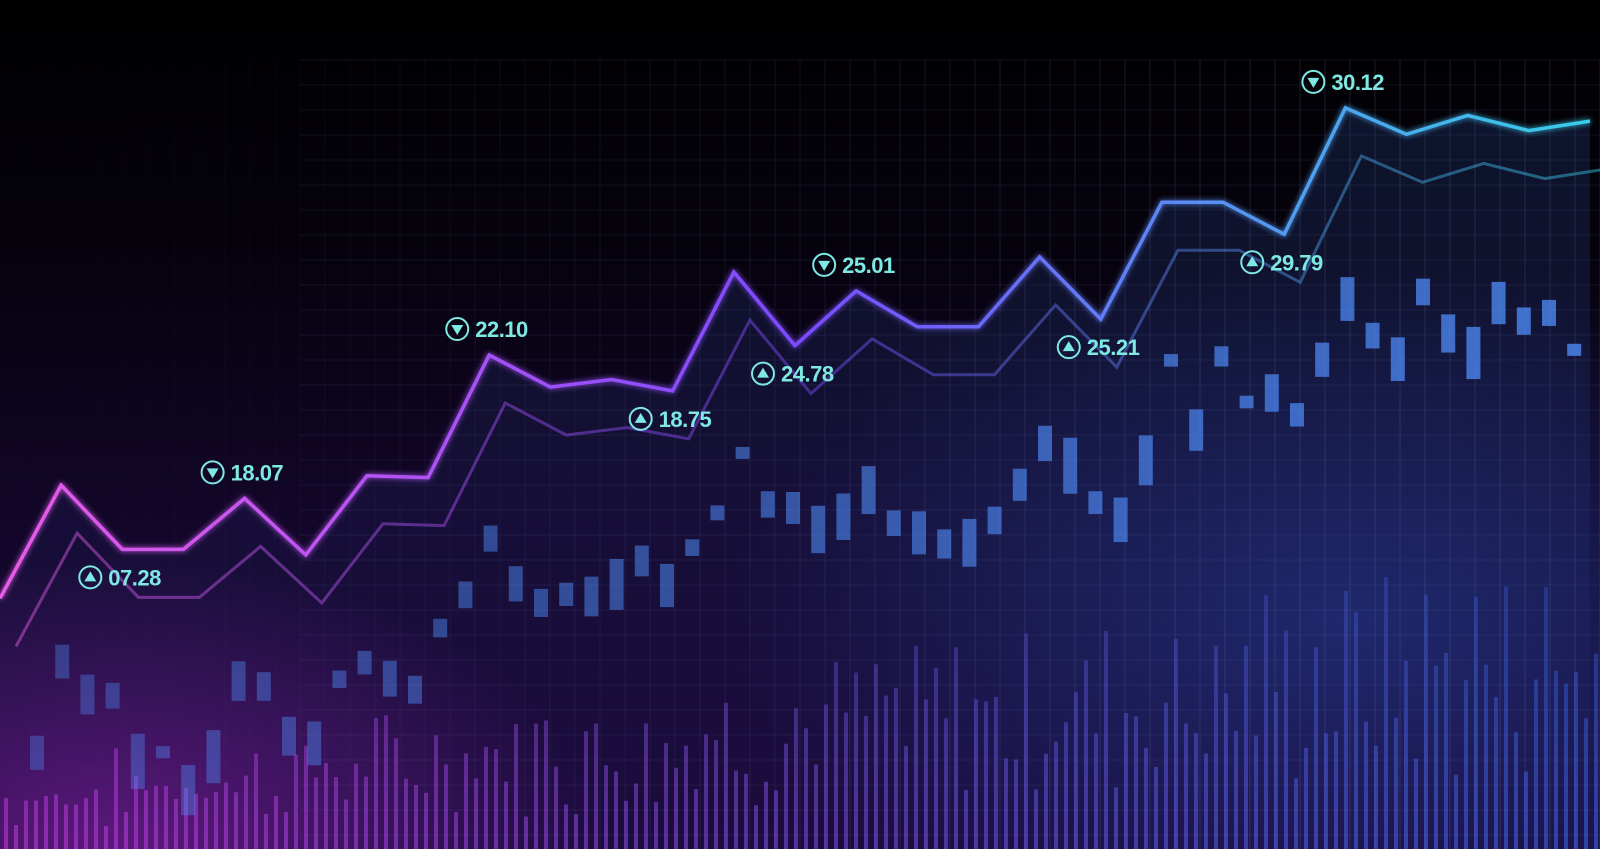 Image resolution: width=1600 pixels, height=849 pixels. I want to click on value-label-text: 18.75, so click(685, 419).